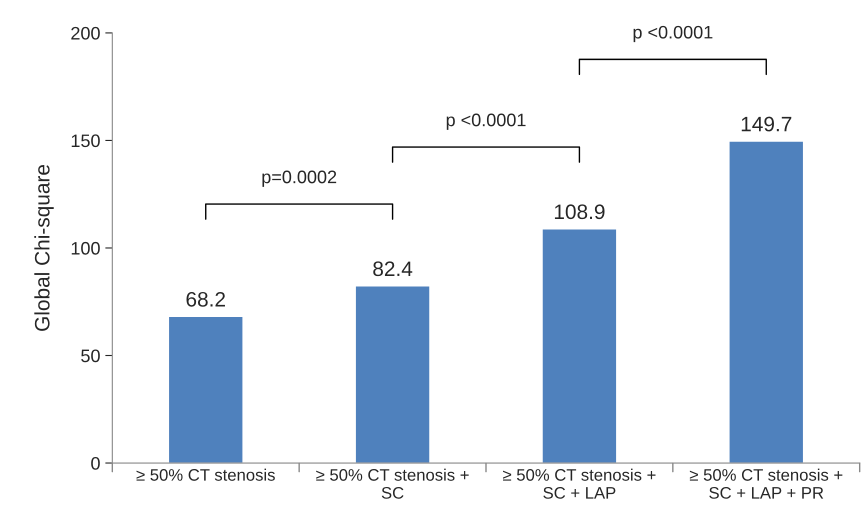  I want to click on x-tick-label: ≥ 50% CT stenosis, so click(205, 474).